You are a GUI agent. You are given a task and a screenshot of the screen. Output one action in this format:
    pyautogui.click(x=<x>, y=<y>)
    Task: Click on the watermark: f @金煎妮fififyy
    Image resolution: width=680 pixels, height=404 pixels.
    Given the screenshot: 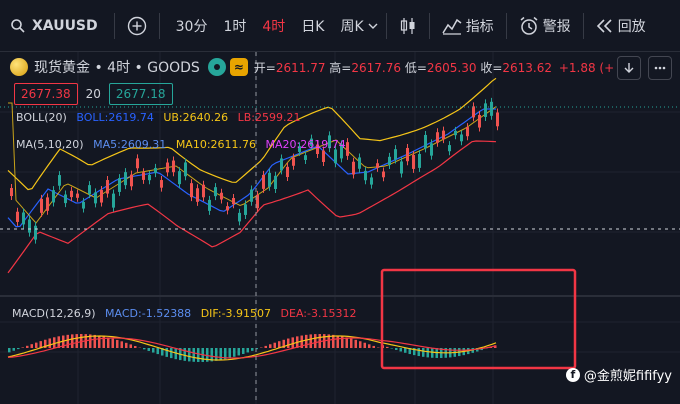 What is the action you would take?
    pyautogui.click(x=618, y=374)
    